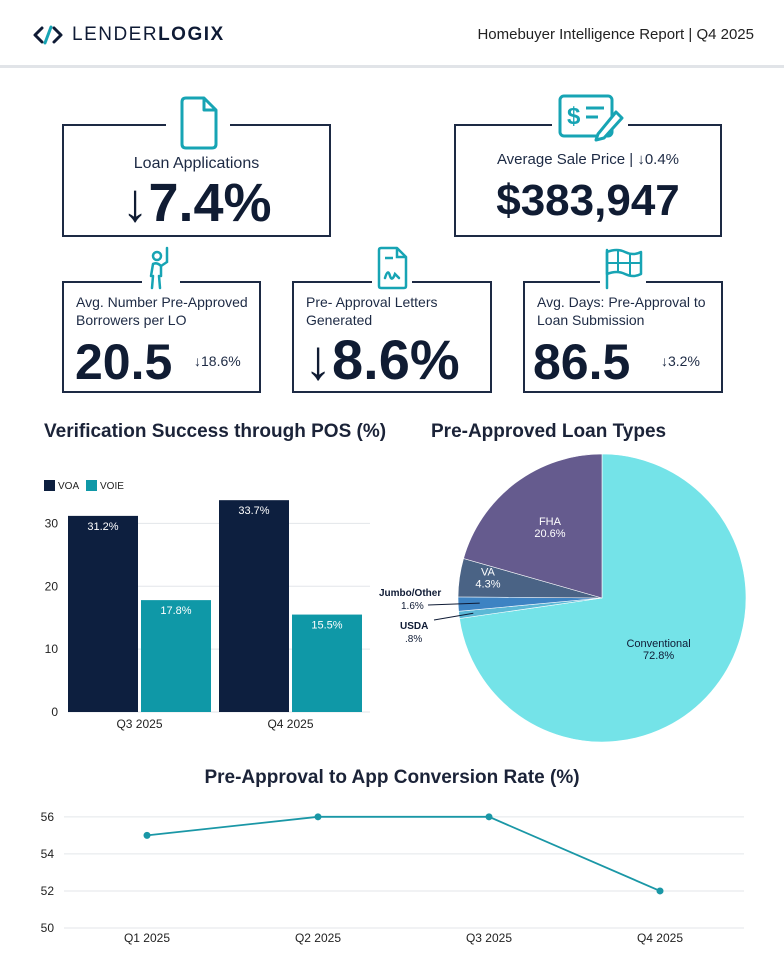 The image size is (784, 980). What do you see at coordinates (533, 526) in the screenshot?
I see `pie-slice-fha` at bounding box center [533, 526].